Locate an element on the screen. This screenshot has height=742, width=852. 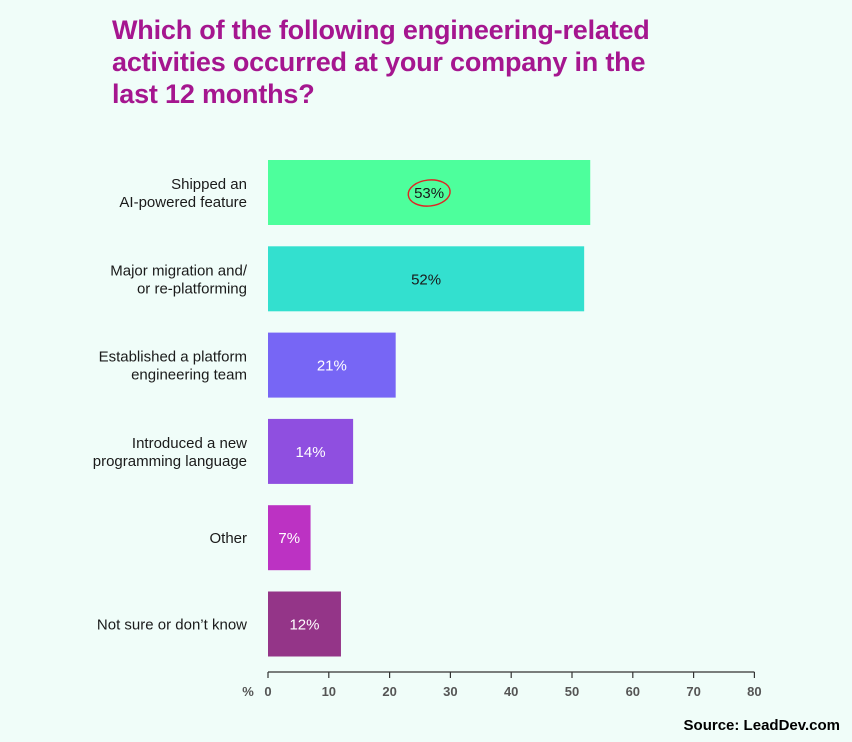
x-tick-label: 40 is located at coordinates (511, 691).